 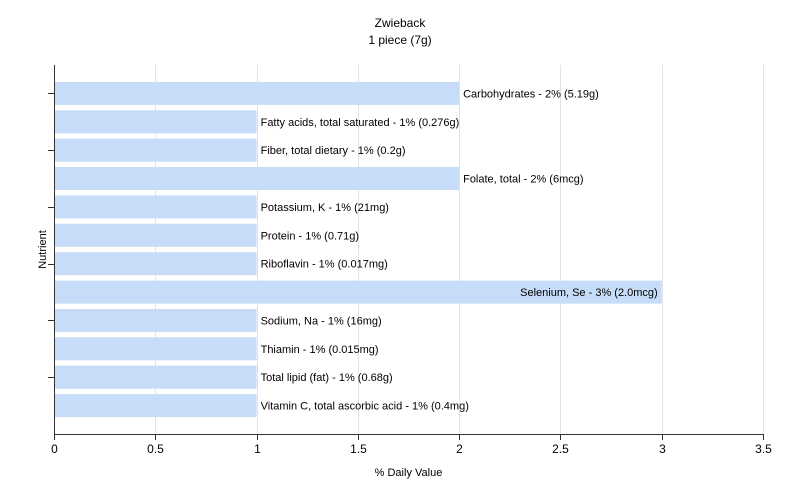 I want to click on bar-label: Fiber, total dietary - 1% (0.2g), so click(x=333, y=151).